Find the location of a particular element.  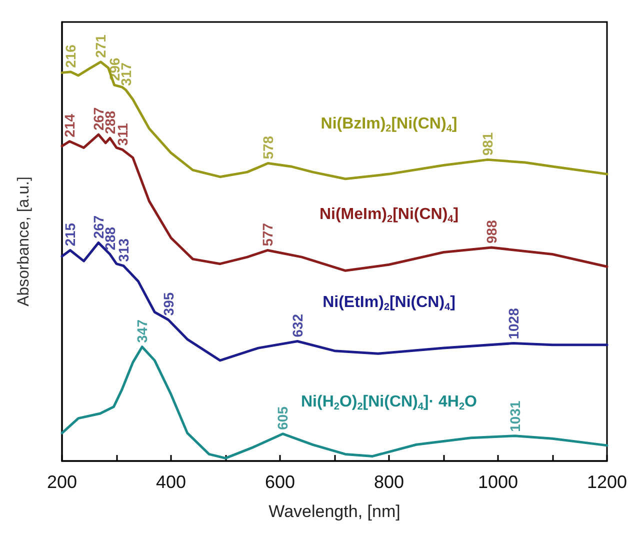

annotation: 216 is located at coordinates (70, 56).